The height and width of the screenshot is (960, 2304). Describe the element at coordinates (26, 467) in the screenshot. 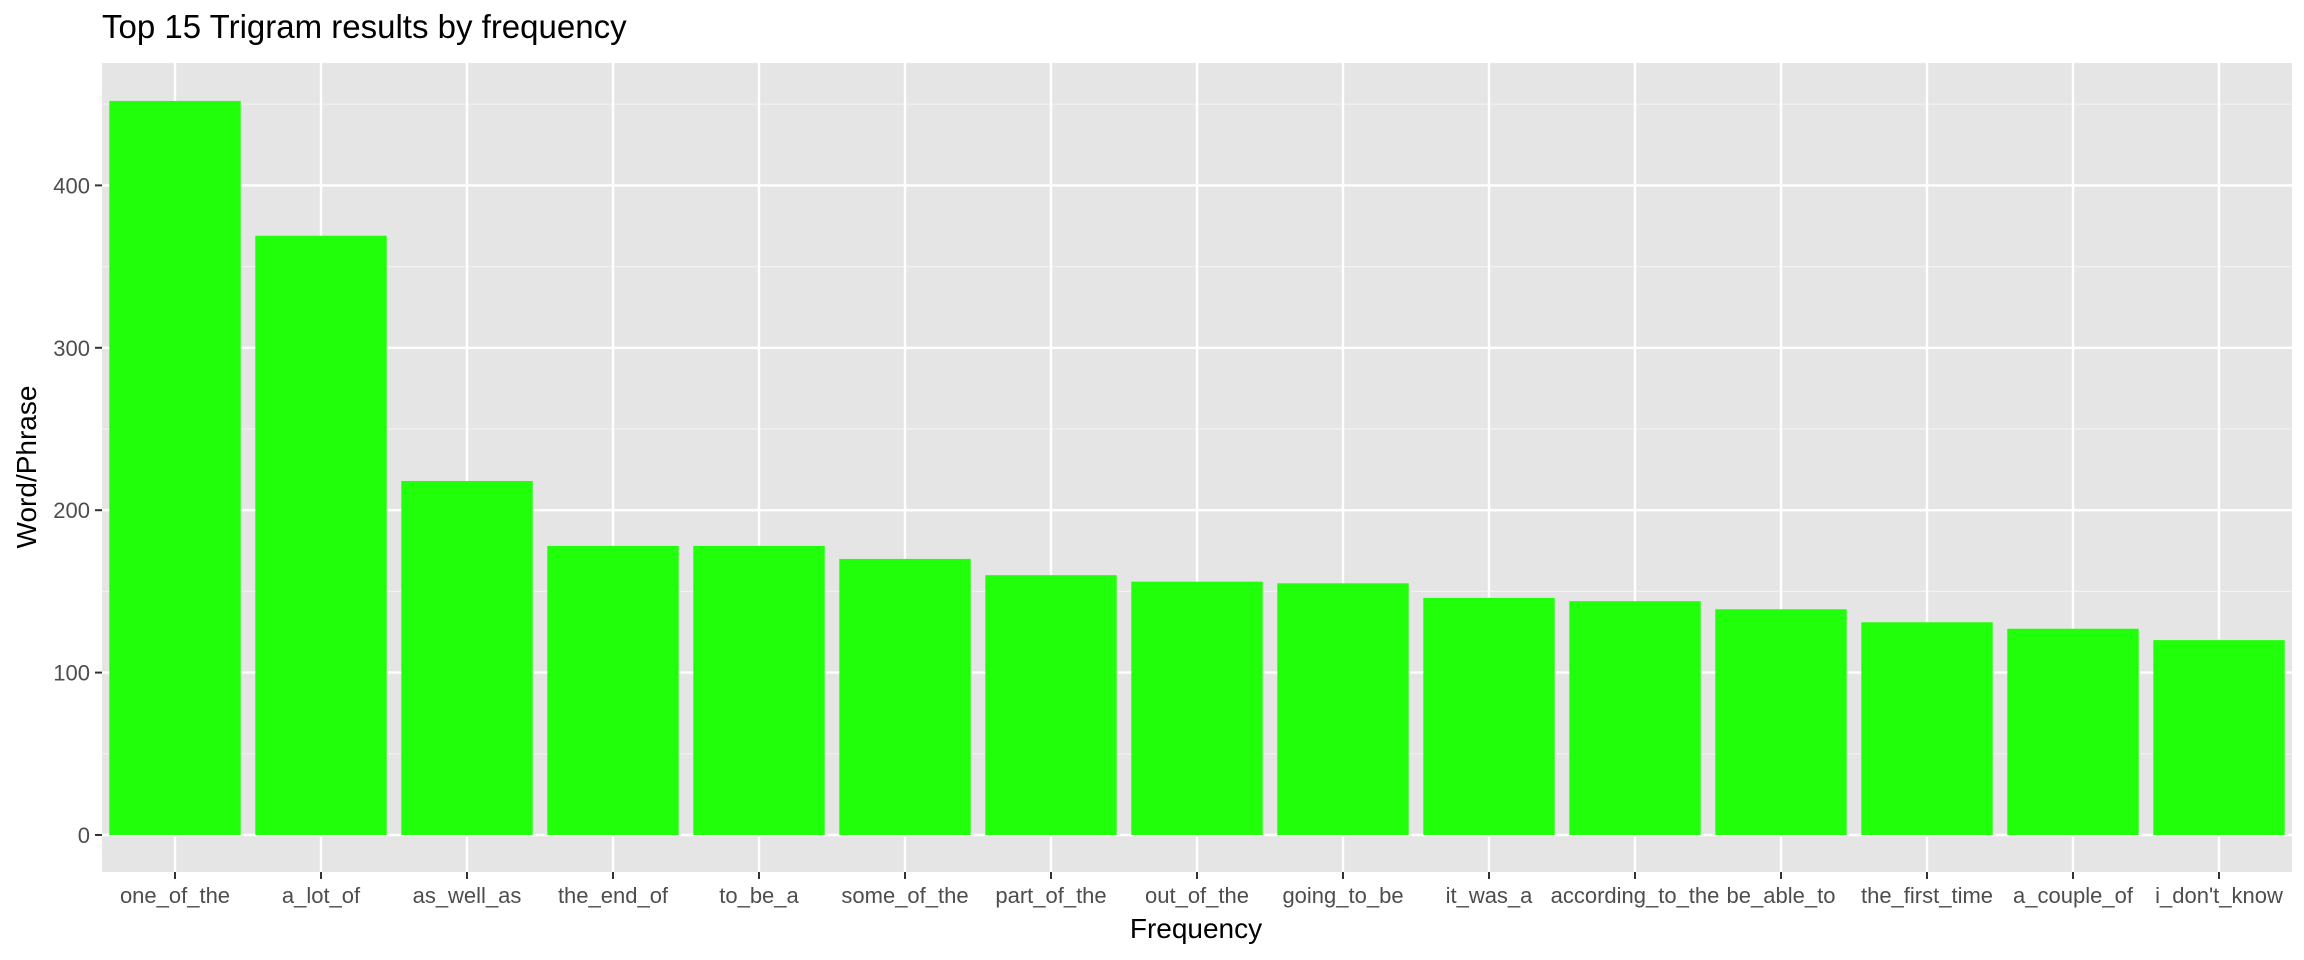

I see `y-axis-title: Word/Phrase` at that location.